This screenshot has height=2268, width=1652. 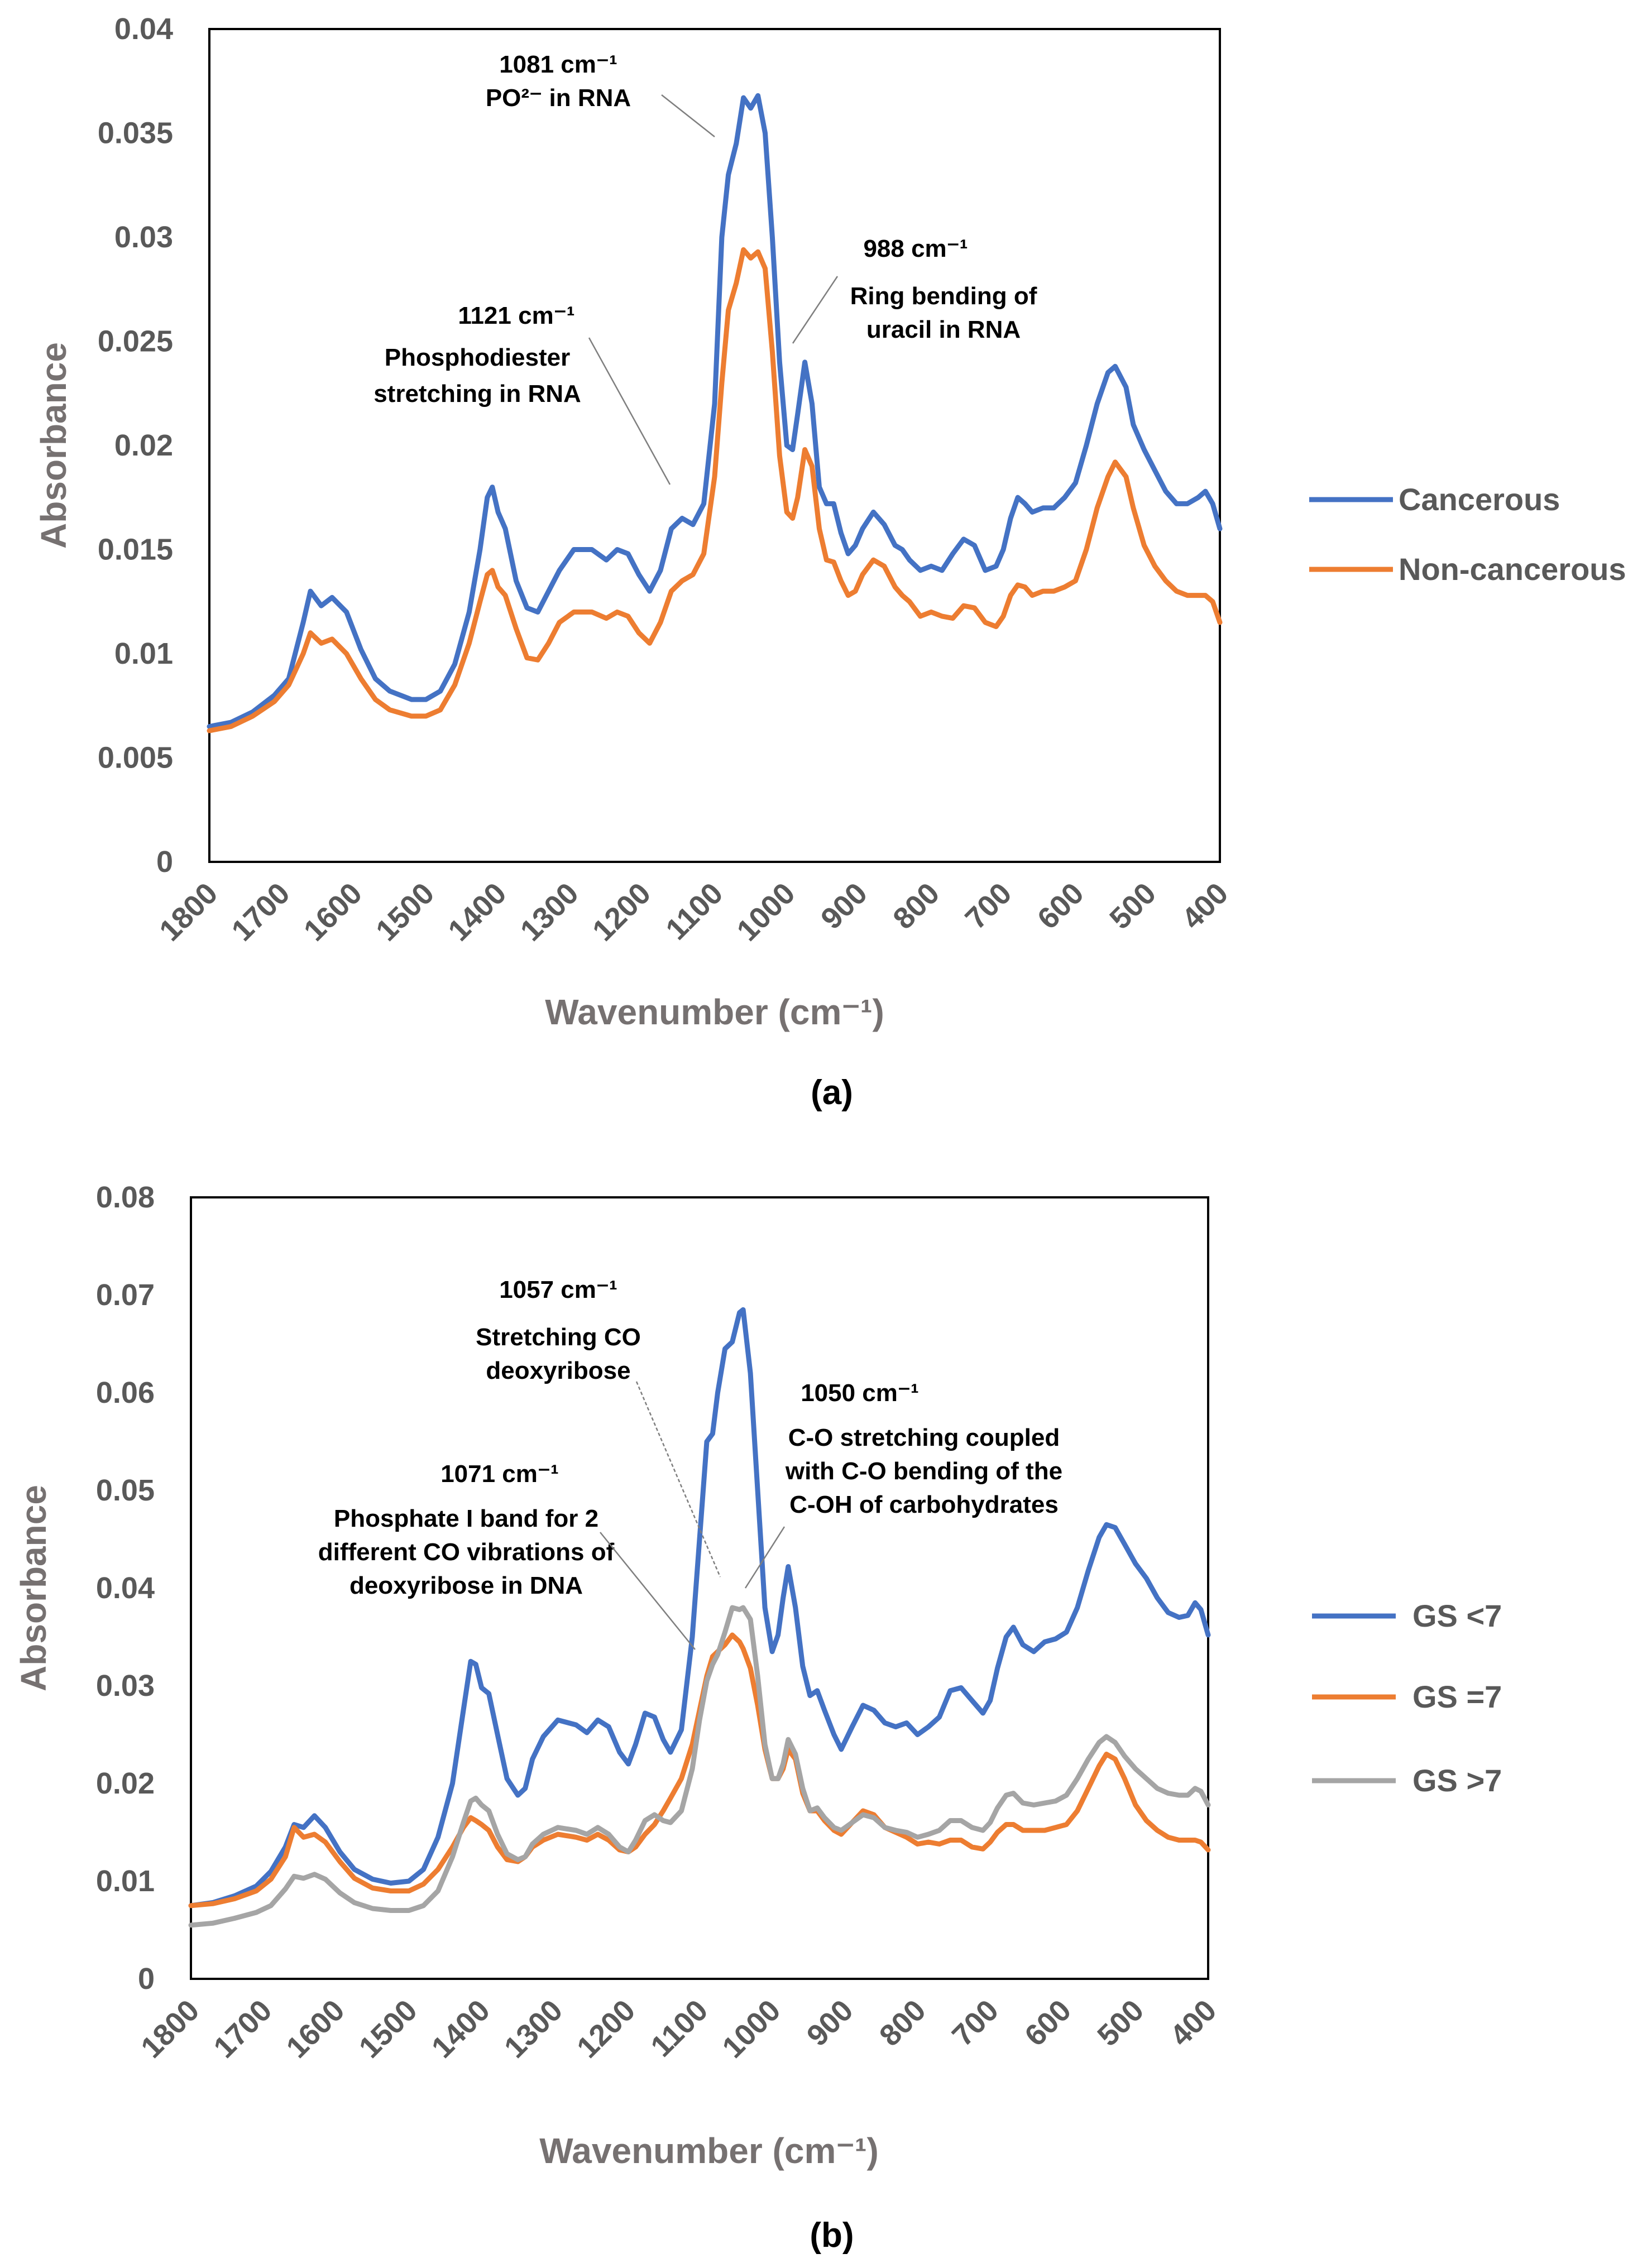 What do you see at coordinates (1512, 569) in the screenshot?
I see `legend-label-non-cancerous: Non-cancerous` at bounding box center [1512, 569].